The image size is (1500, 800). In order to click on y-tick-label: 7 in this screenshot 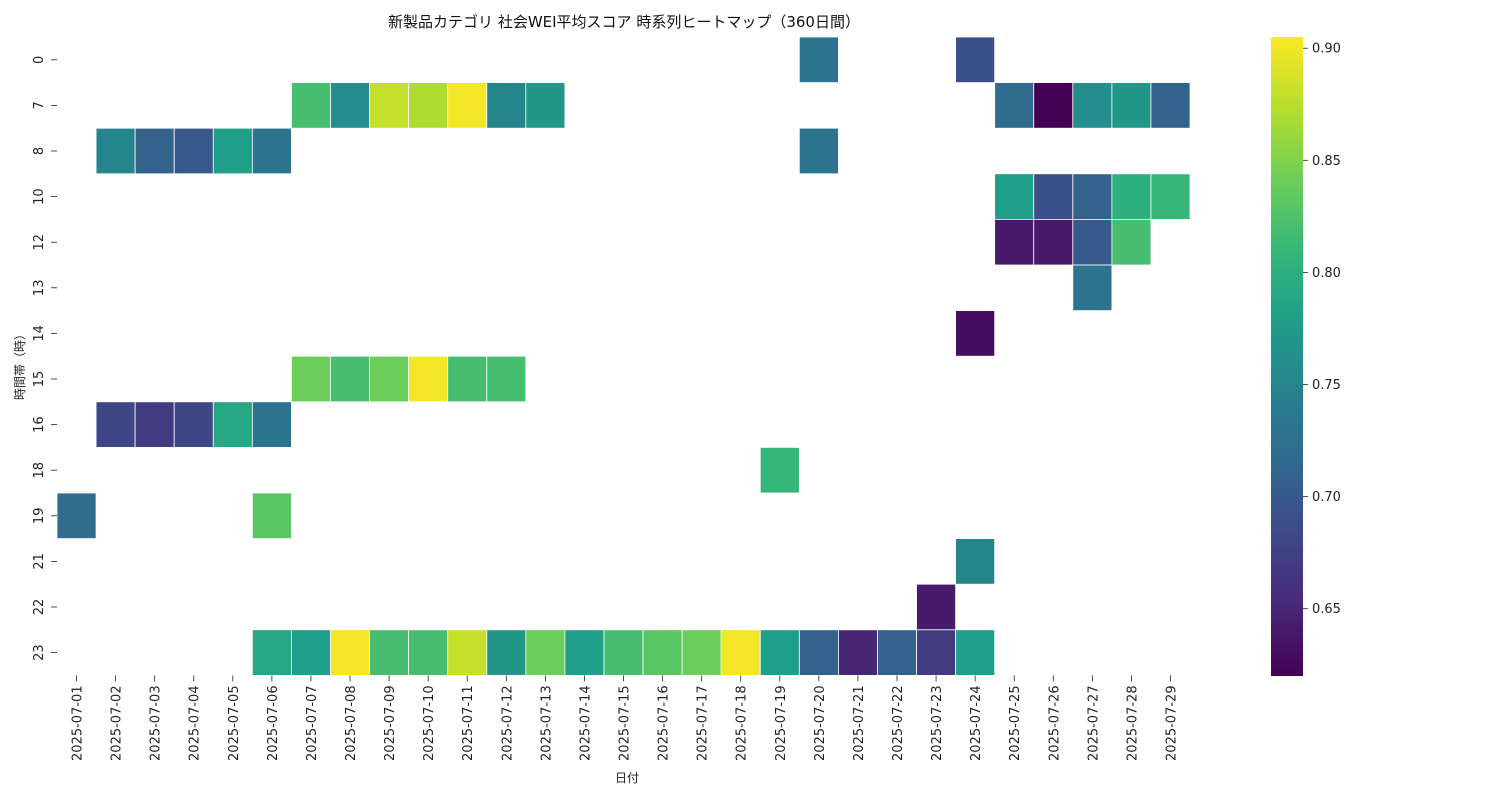, I will do `click(39, 105)`.